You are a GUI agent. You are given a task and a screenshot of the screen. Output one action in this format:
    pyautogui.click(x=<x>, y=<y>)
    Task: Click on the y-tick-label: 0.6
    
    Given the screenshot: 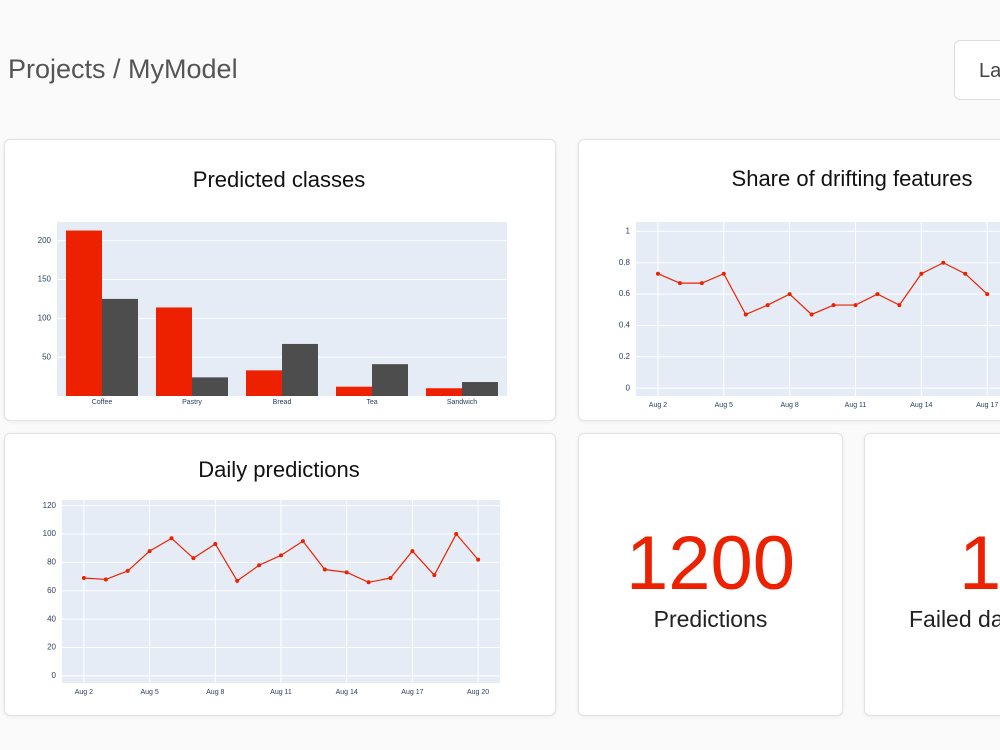 What is the action you would take?
    pyautogui.click(x=625, y=293)
    